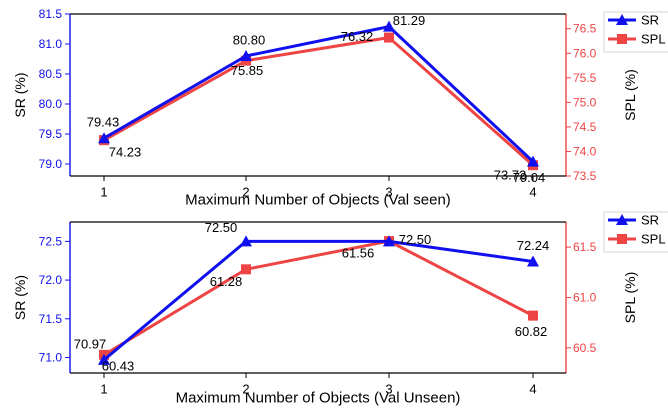  I want to click on left-y-tick-label: 79.0, so click(51, 164).